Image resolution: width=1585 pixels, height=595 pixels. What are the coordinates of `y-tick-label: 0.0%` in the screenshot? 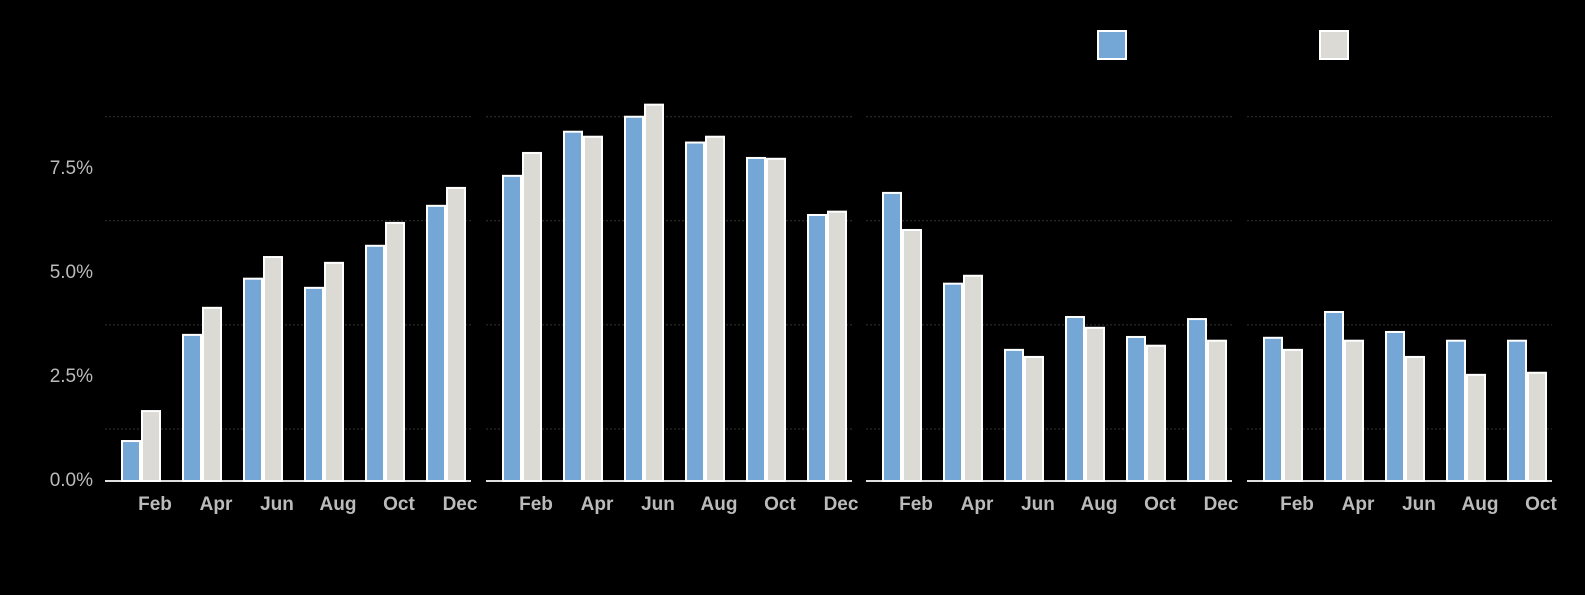 It's located at (71, 480).